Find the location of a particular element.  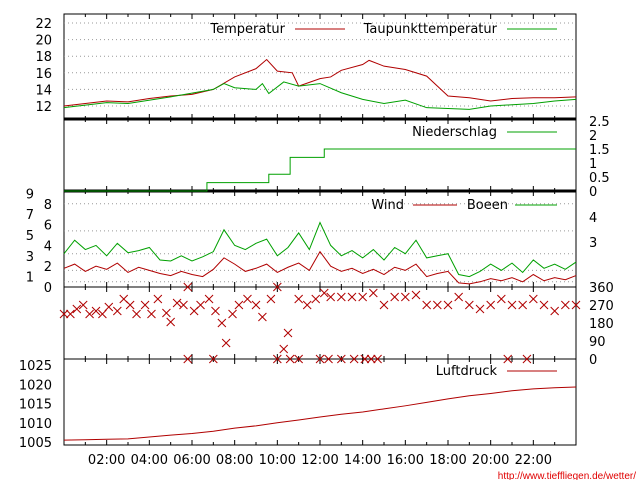

x-tick-label: 16:00 is located at coordinates (405, 460).